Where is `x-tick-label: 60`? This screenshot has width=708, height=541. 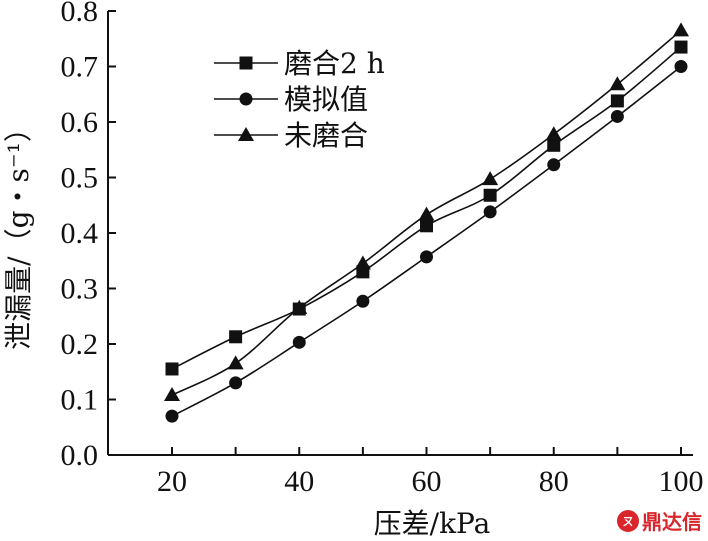 x-tick-label: 60 is located at coordinates (427, 481).